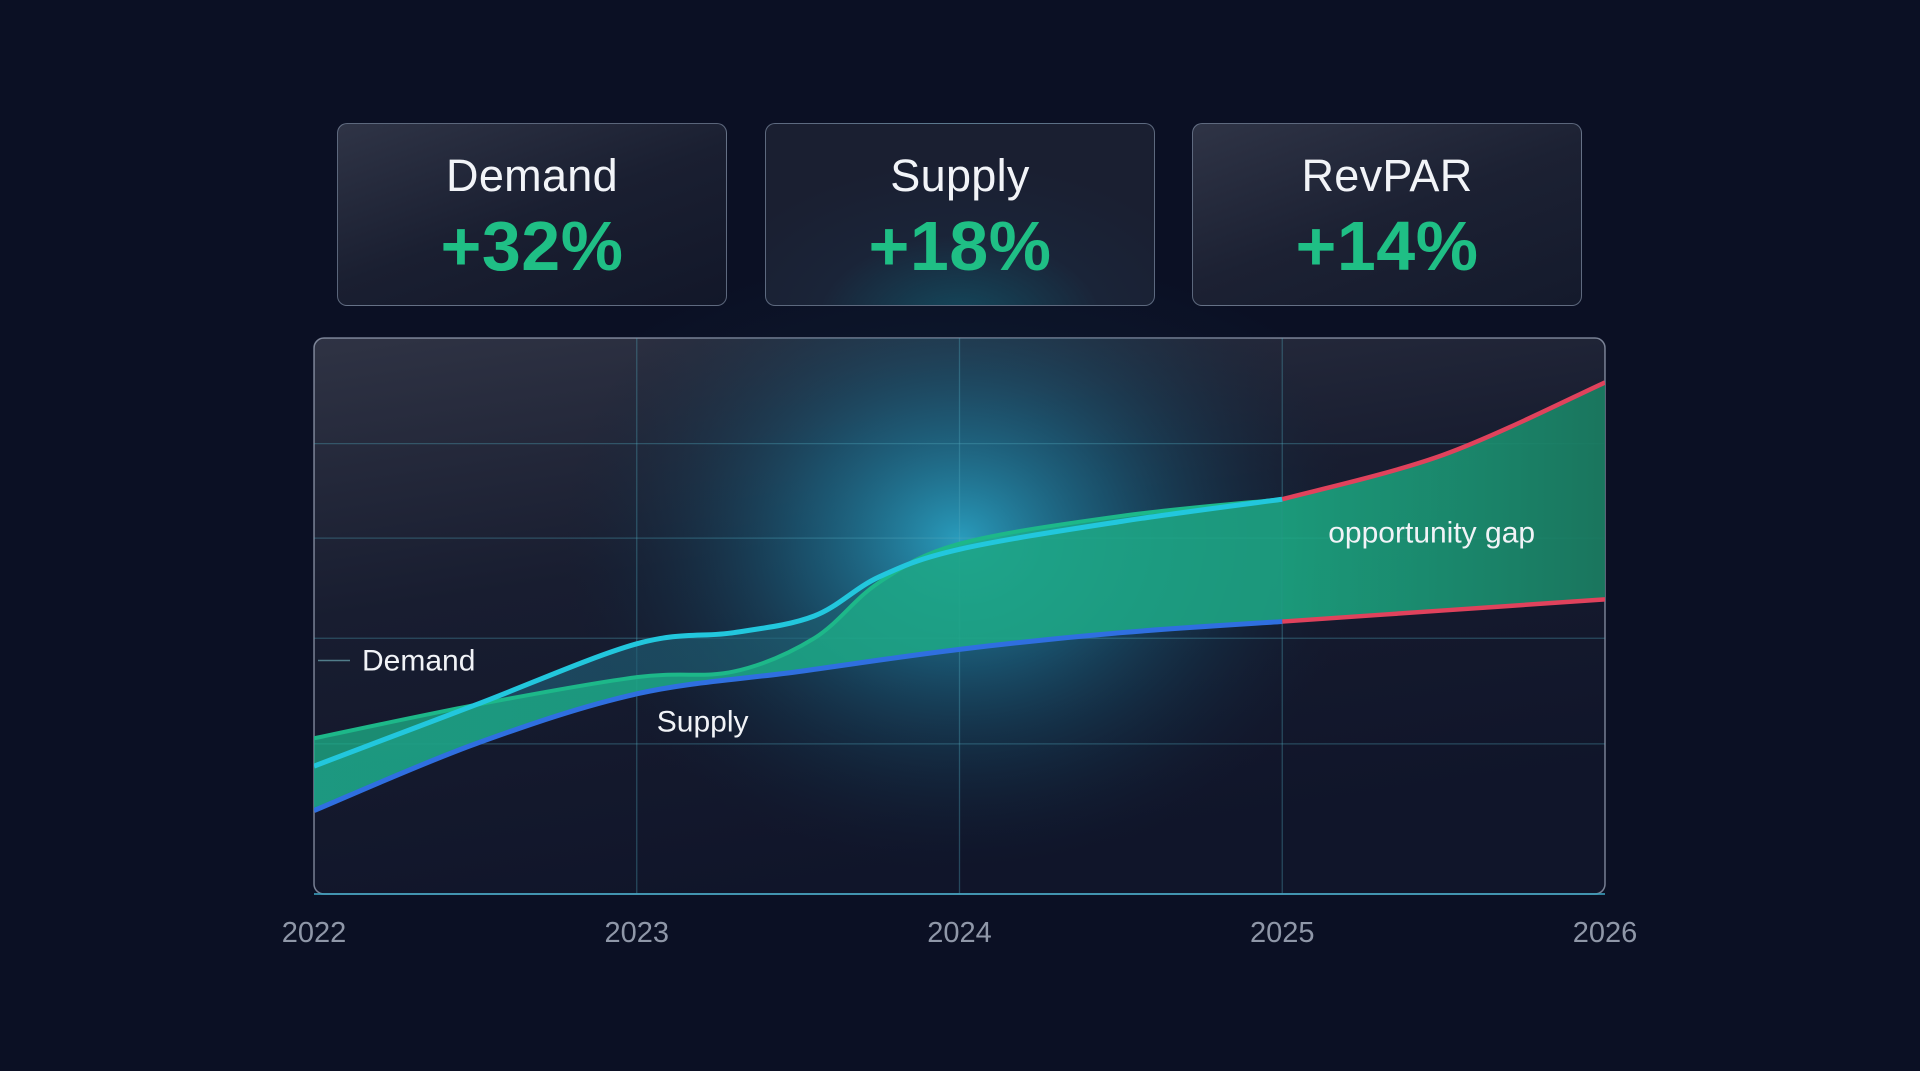 Image resolution: width=1920 pixels, height=1071 pixels. What do you see at coordinates (314, 933) in the screenshot?
I see `x-tick-label: 2022` at bounding box center [314, 933].